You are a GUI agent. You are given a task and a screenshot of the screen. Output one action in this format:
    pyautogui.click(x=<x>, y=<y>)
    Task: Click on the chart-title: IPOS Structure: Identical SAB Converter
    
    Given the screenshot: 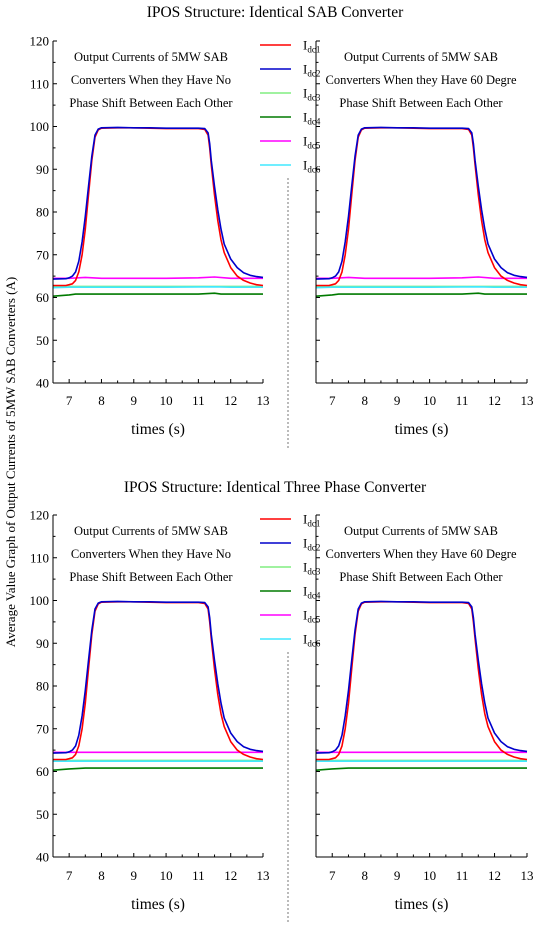 What is the action you would take?
    pyautogui.click(x=275, y=12)
    